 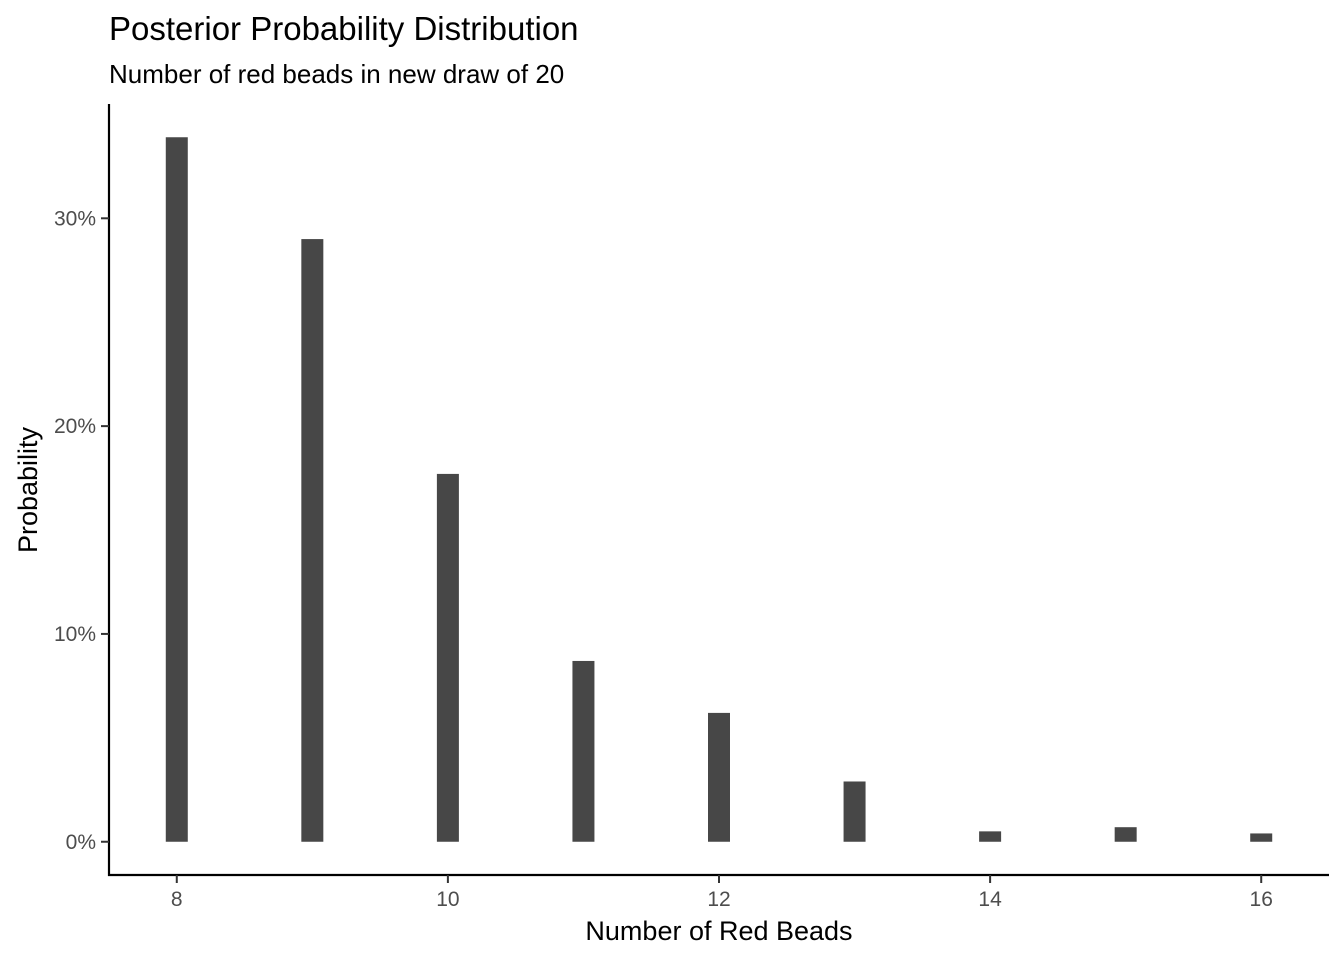 I want to click on chart-subtitle: Number of red beads in new draw of 20, so click(x=336, y=74).